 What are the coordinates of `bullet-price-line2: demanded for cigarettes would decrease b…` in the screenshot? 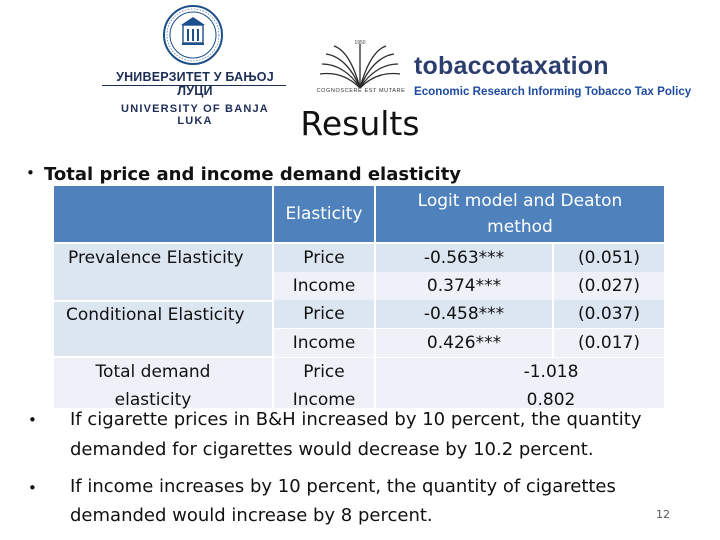 It's located at (332, 449).